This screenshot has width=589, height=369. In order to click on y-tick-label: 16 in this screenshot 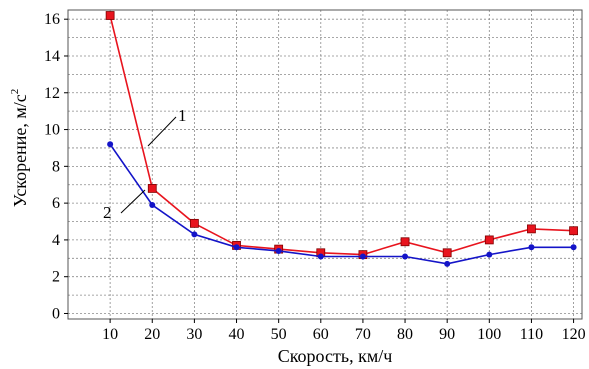, I will do `click(52, 19)`.